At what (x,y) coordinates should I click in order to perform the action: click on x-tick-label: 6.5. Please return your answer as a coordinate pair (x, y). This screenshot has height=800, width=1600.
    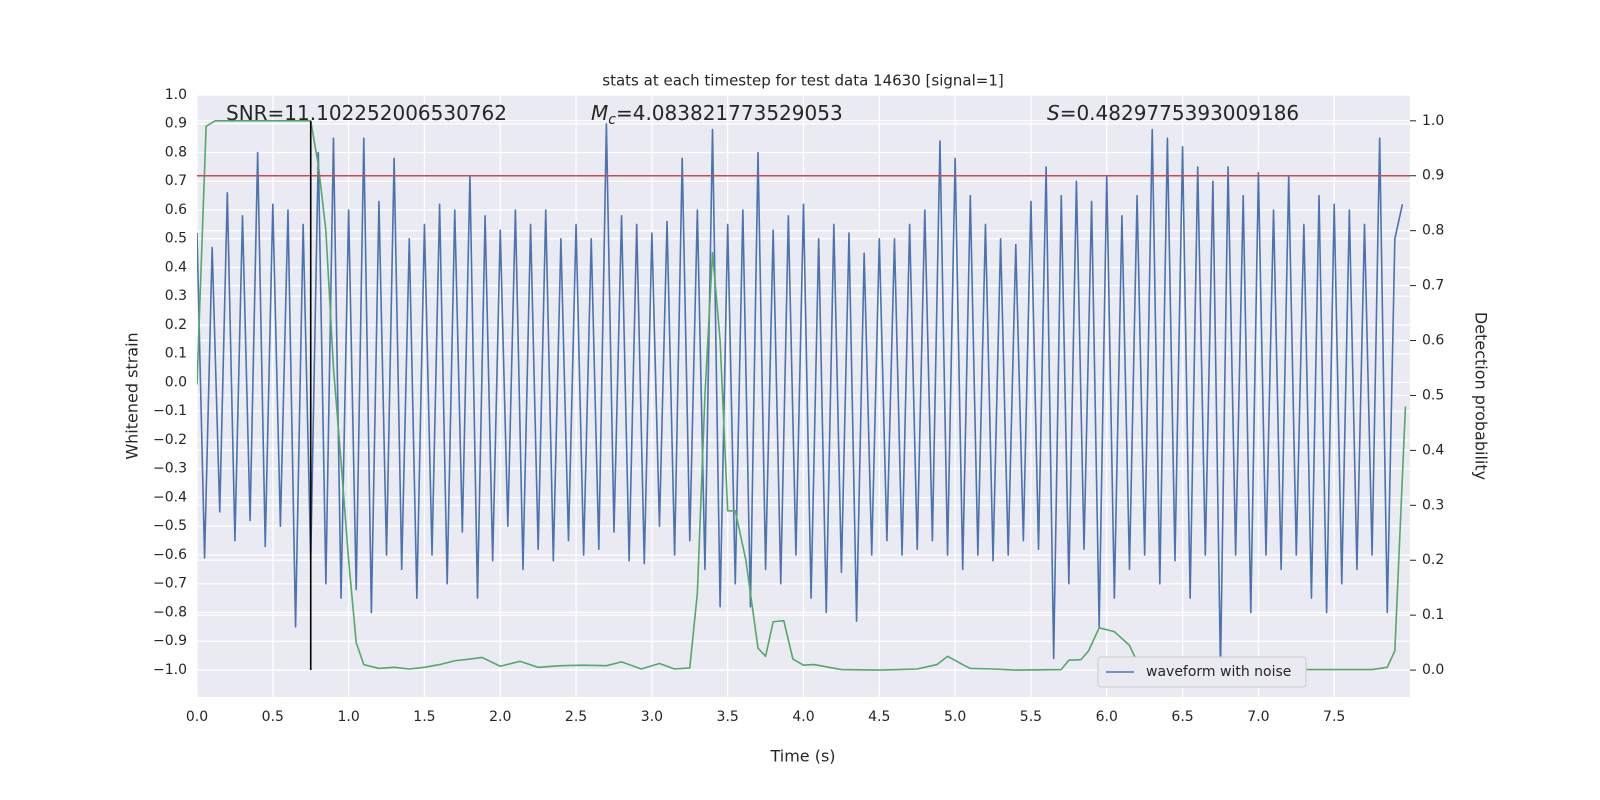
    Looking at the image, I should click on (1182, 717).